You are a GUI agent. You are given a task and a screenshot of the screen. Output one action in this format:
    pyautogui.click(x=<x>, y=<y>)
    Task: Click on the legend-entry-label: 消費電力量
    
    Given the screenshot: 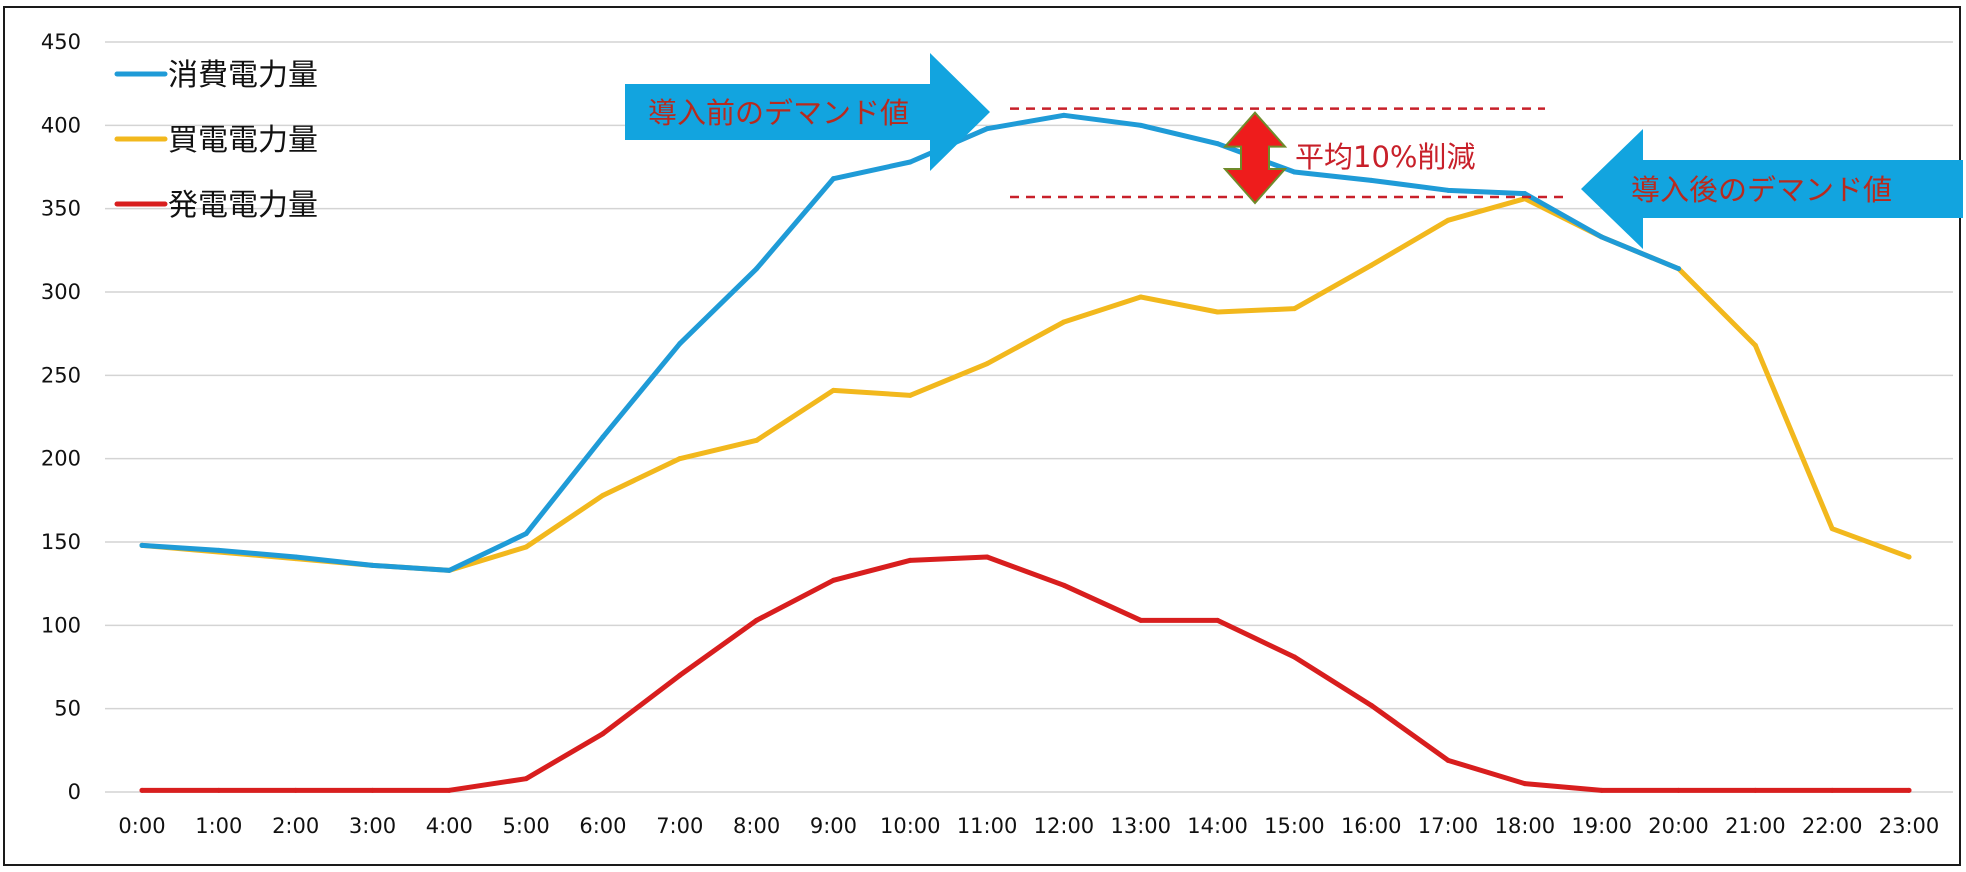 What is the action you would take?
    pyautogui.click(x=243, y=75)
    